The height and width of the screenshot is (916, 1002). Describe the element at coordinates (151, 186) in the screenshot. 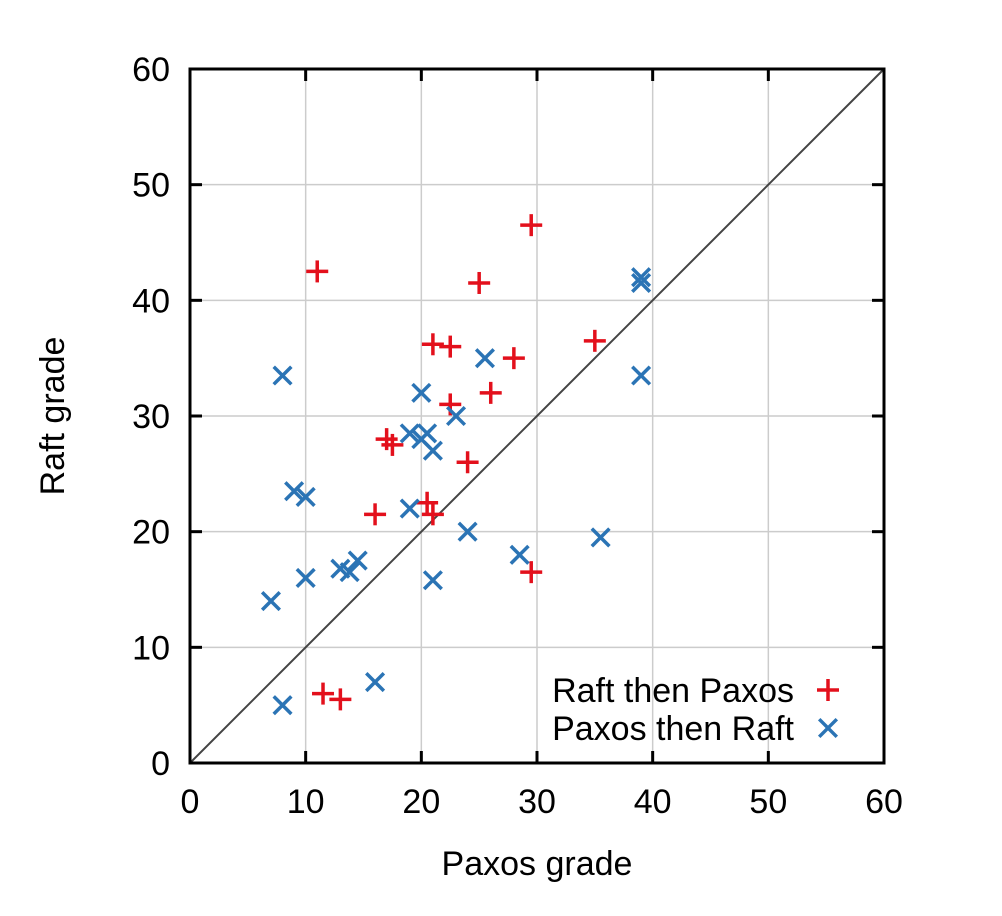

I see `y-tick-label: 50` at that location.